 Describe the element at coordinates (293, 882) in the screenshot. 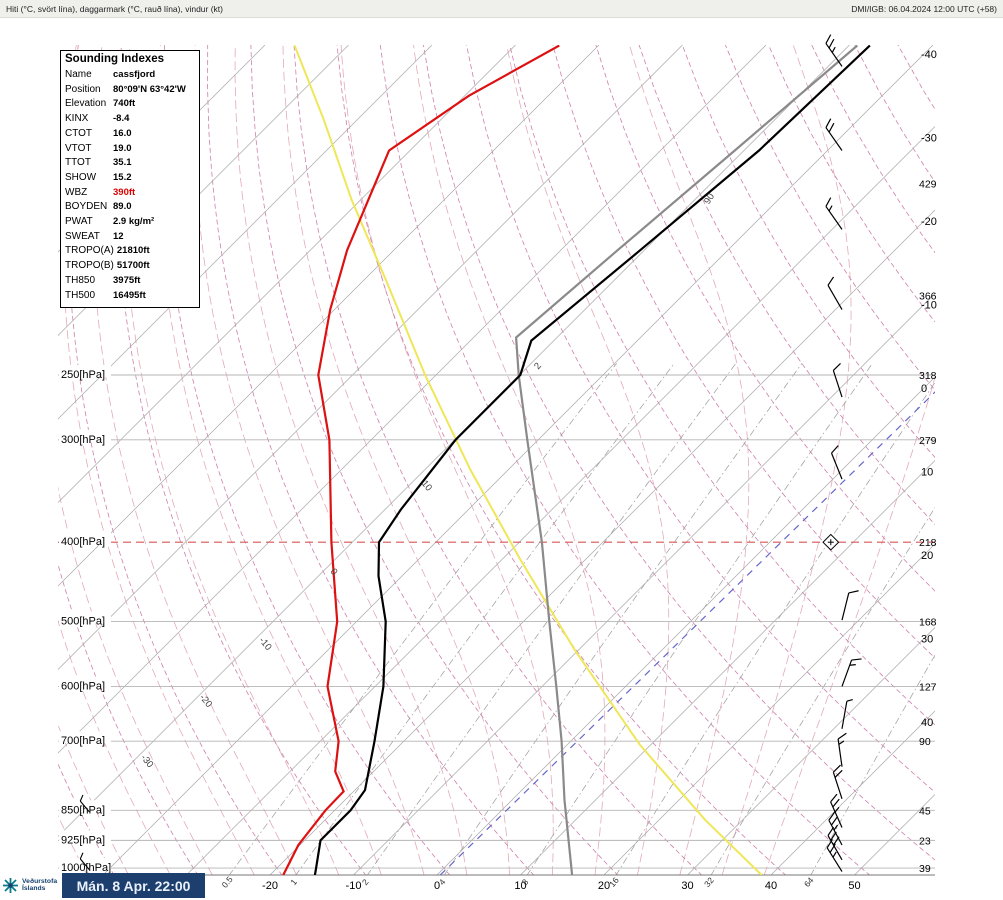

I see `svg-text: 1` at that location.